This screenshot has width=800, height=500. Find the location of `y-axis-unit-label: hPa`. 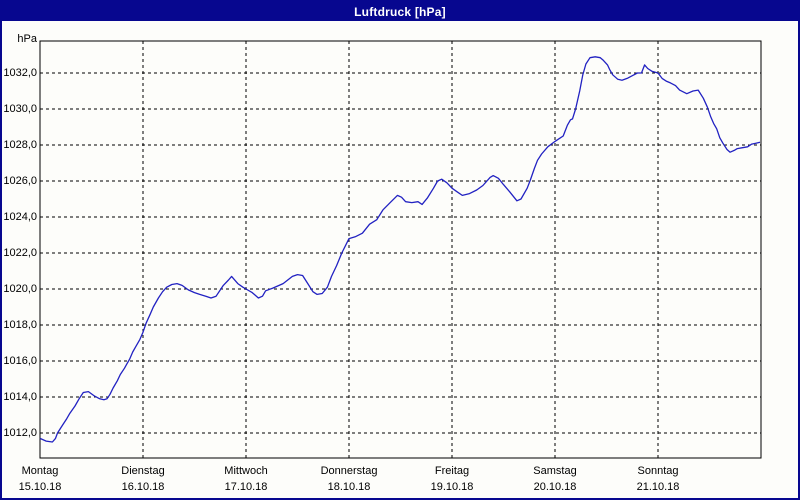

y-axis-unit-label: hPa is located at coordinates (27, 39).